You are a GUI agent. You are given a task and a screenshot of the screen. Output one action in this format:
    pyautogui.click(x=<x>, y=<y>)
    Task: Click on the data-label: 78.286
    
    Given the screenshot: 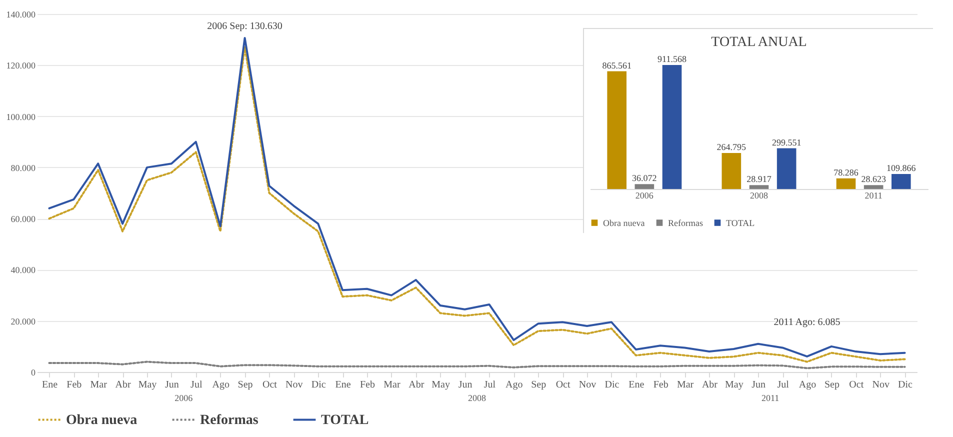 What is the action you would take?
    pyautogui.click(x=846, y=172)
    